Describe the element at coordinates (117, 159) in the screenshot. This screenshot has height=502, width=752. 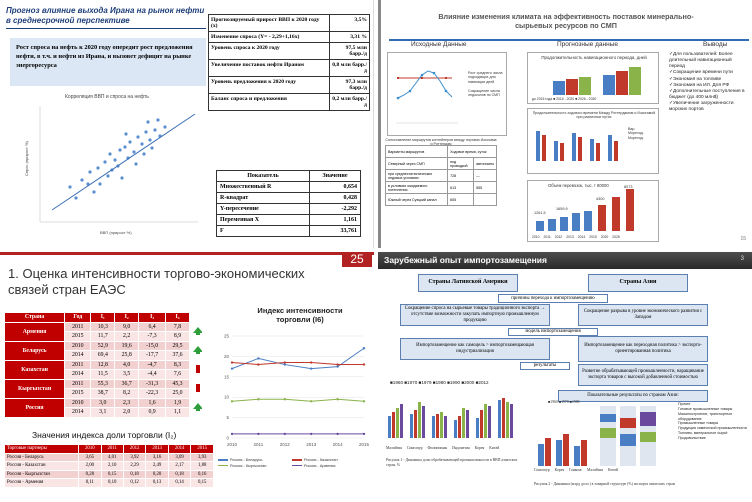
I see `scatter-points` at that location.